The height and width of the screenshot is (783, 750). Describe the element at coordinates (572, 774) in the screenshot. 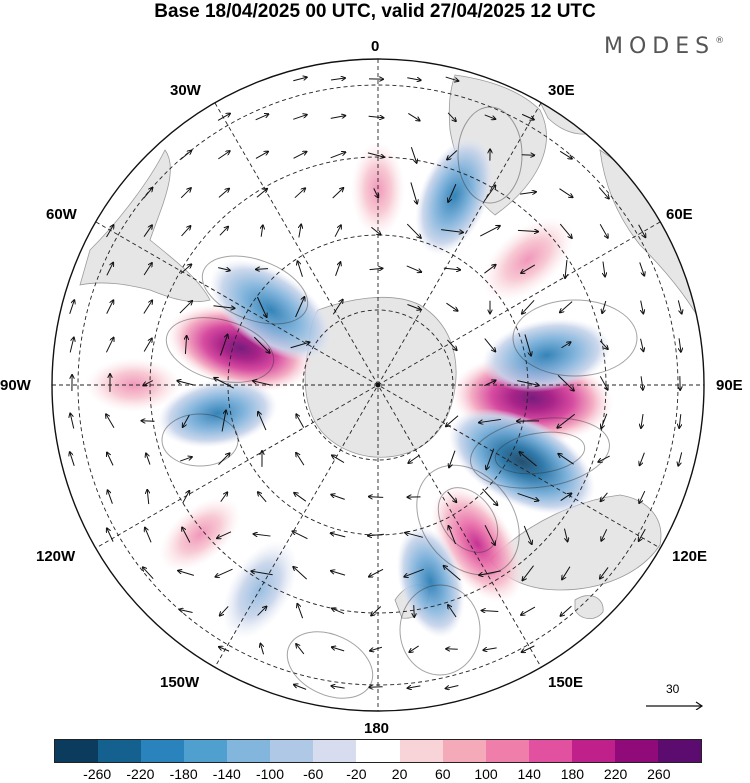

I see `colorbar-tick-label: 180` at that location.